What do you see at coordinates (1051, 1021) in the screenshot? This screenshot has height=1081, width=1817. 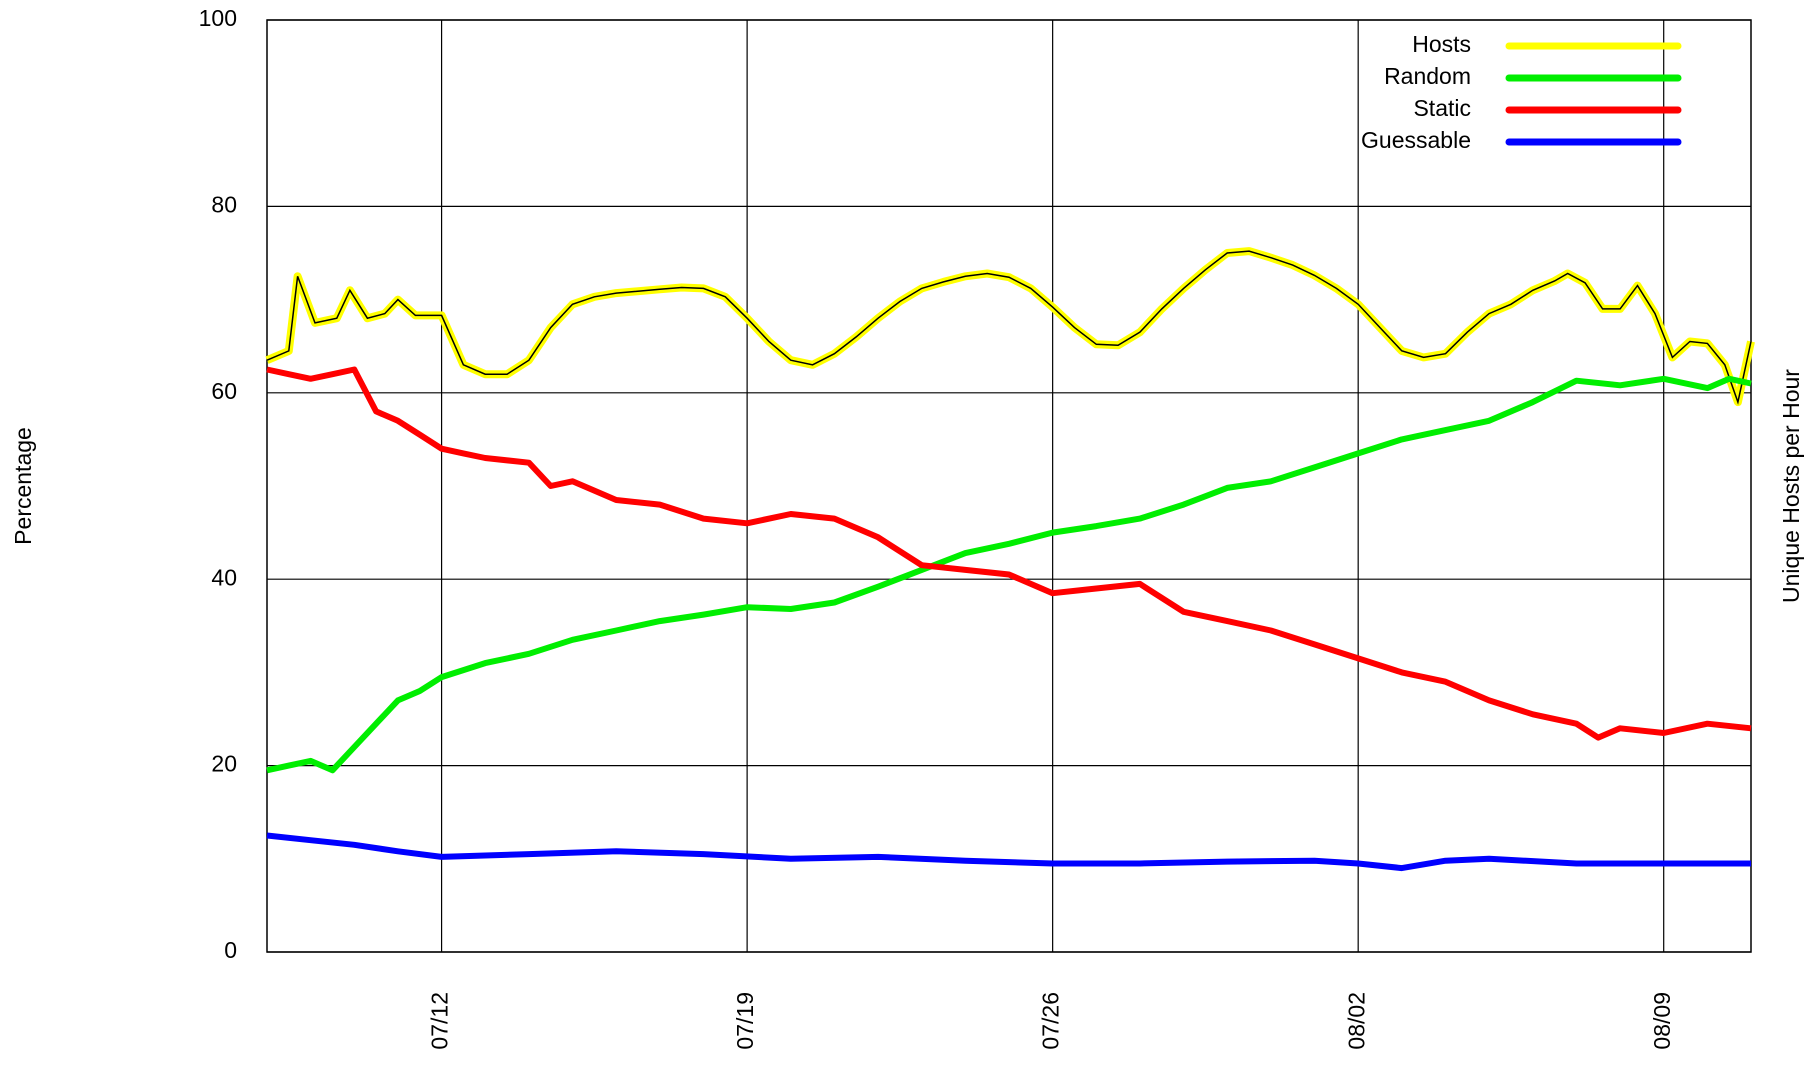 I see `x-tick-label: 07/26` at bounding box center [1051, 1021].